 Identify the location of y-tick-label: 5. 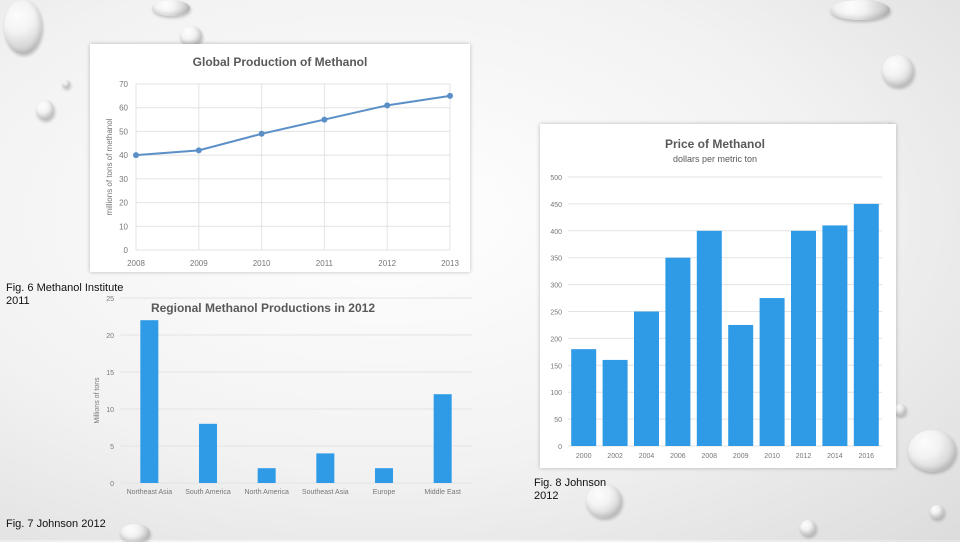
(112, 447).